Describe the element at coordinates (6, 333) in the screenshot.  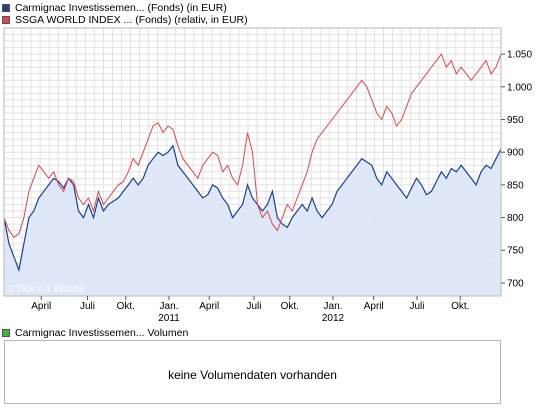
I see `volume-swatch` at that location.